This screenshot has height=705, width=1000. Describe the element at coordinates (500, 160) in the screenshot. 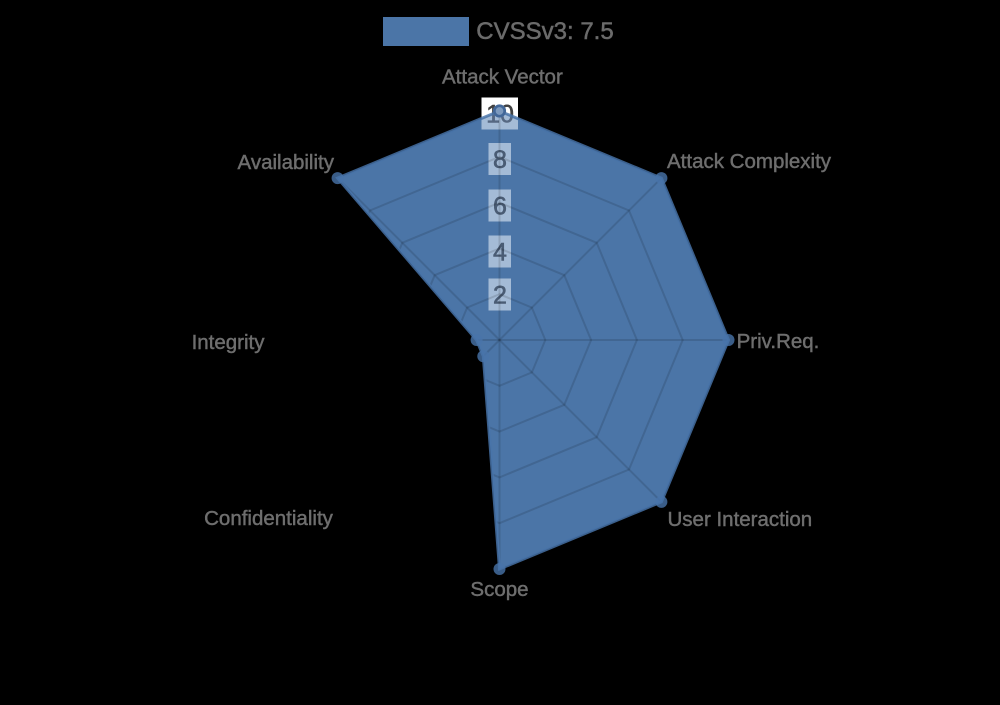

I see `svg-text: 8` at that location.